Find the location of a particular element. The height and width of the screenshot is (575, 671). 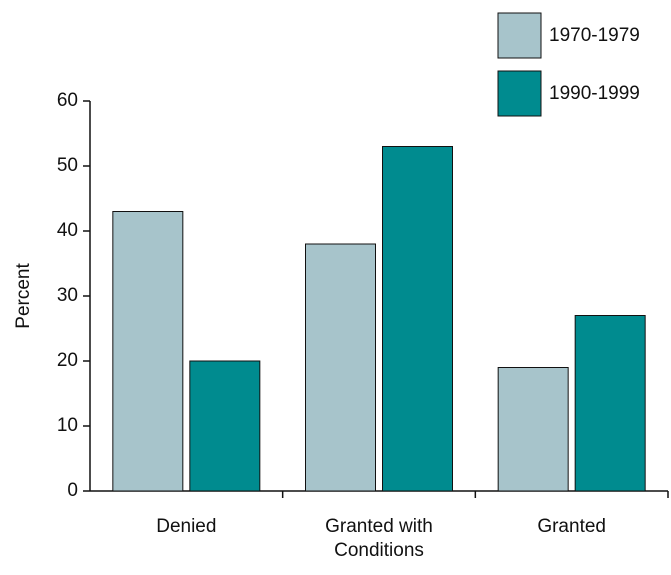

y-tick-label: 40 is located at coordinates (67, 230).